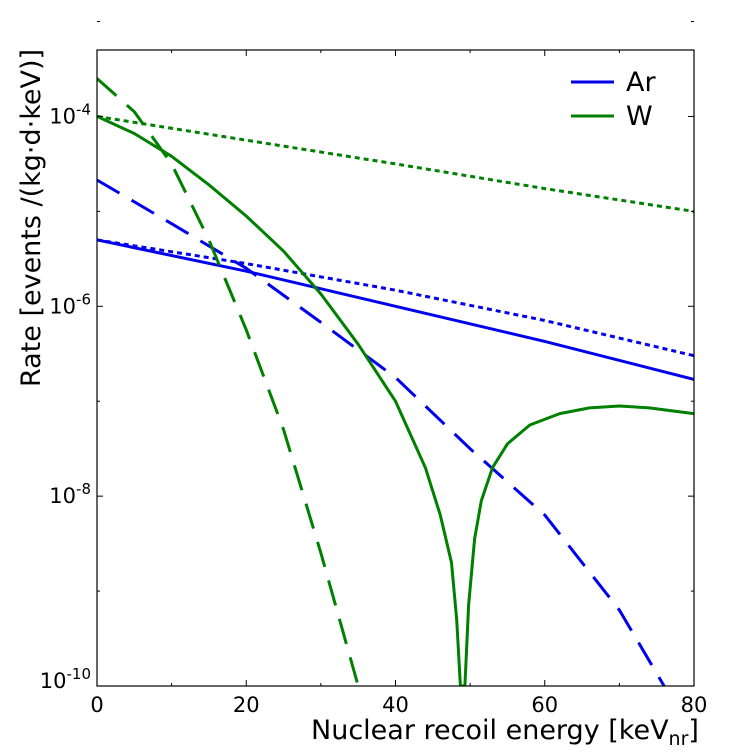 The width and height of the screenshot is (750, 754). What do you see at coordinates (70, 304) in the screenshot?
I see `y-tick-label: 10⁻⁶` at bounding box center [70, 304].